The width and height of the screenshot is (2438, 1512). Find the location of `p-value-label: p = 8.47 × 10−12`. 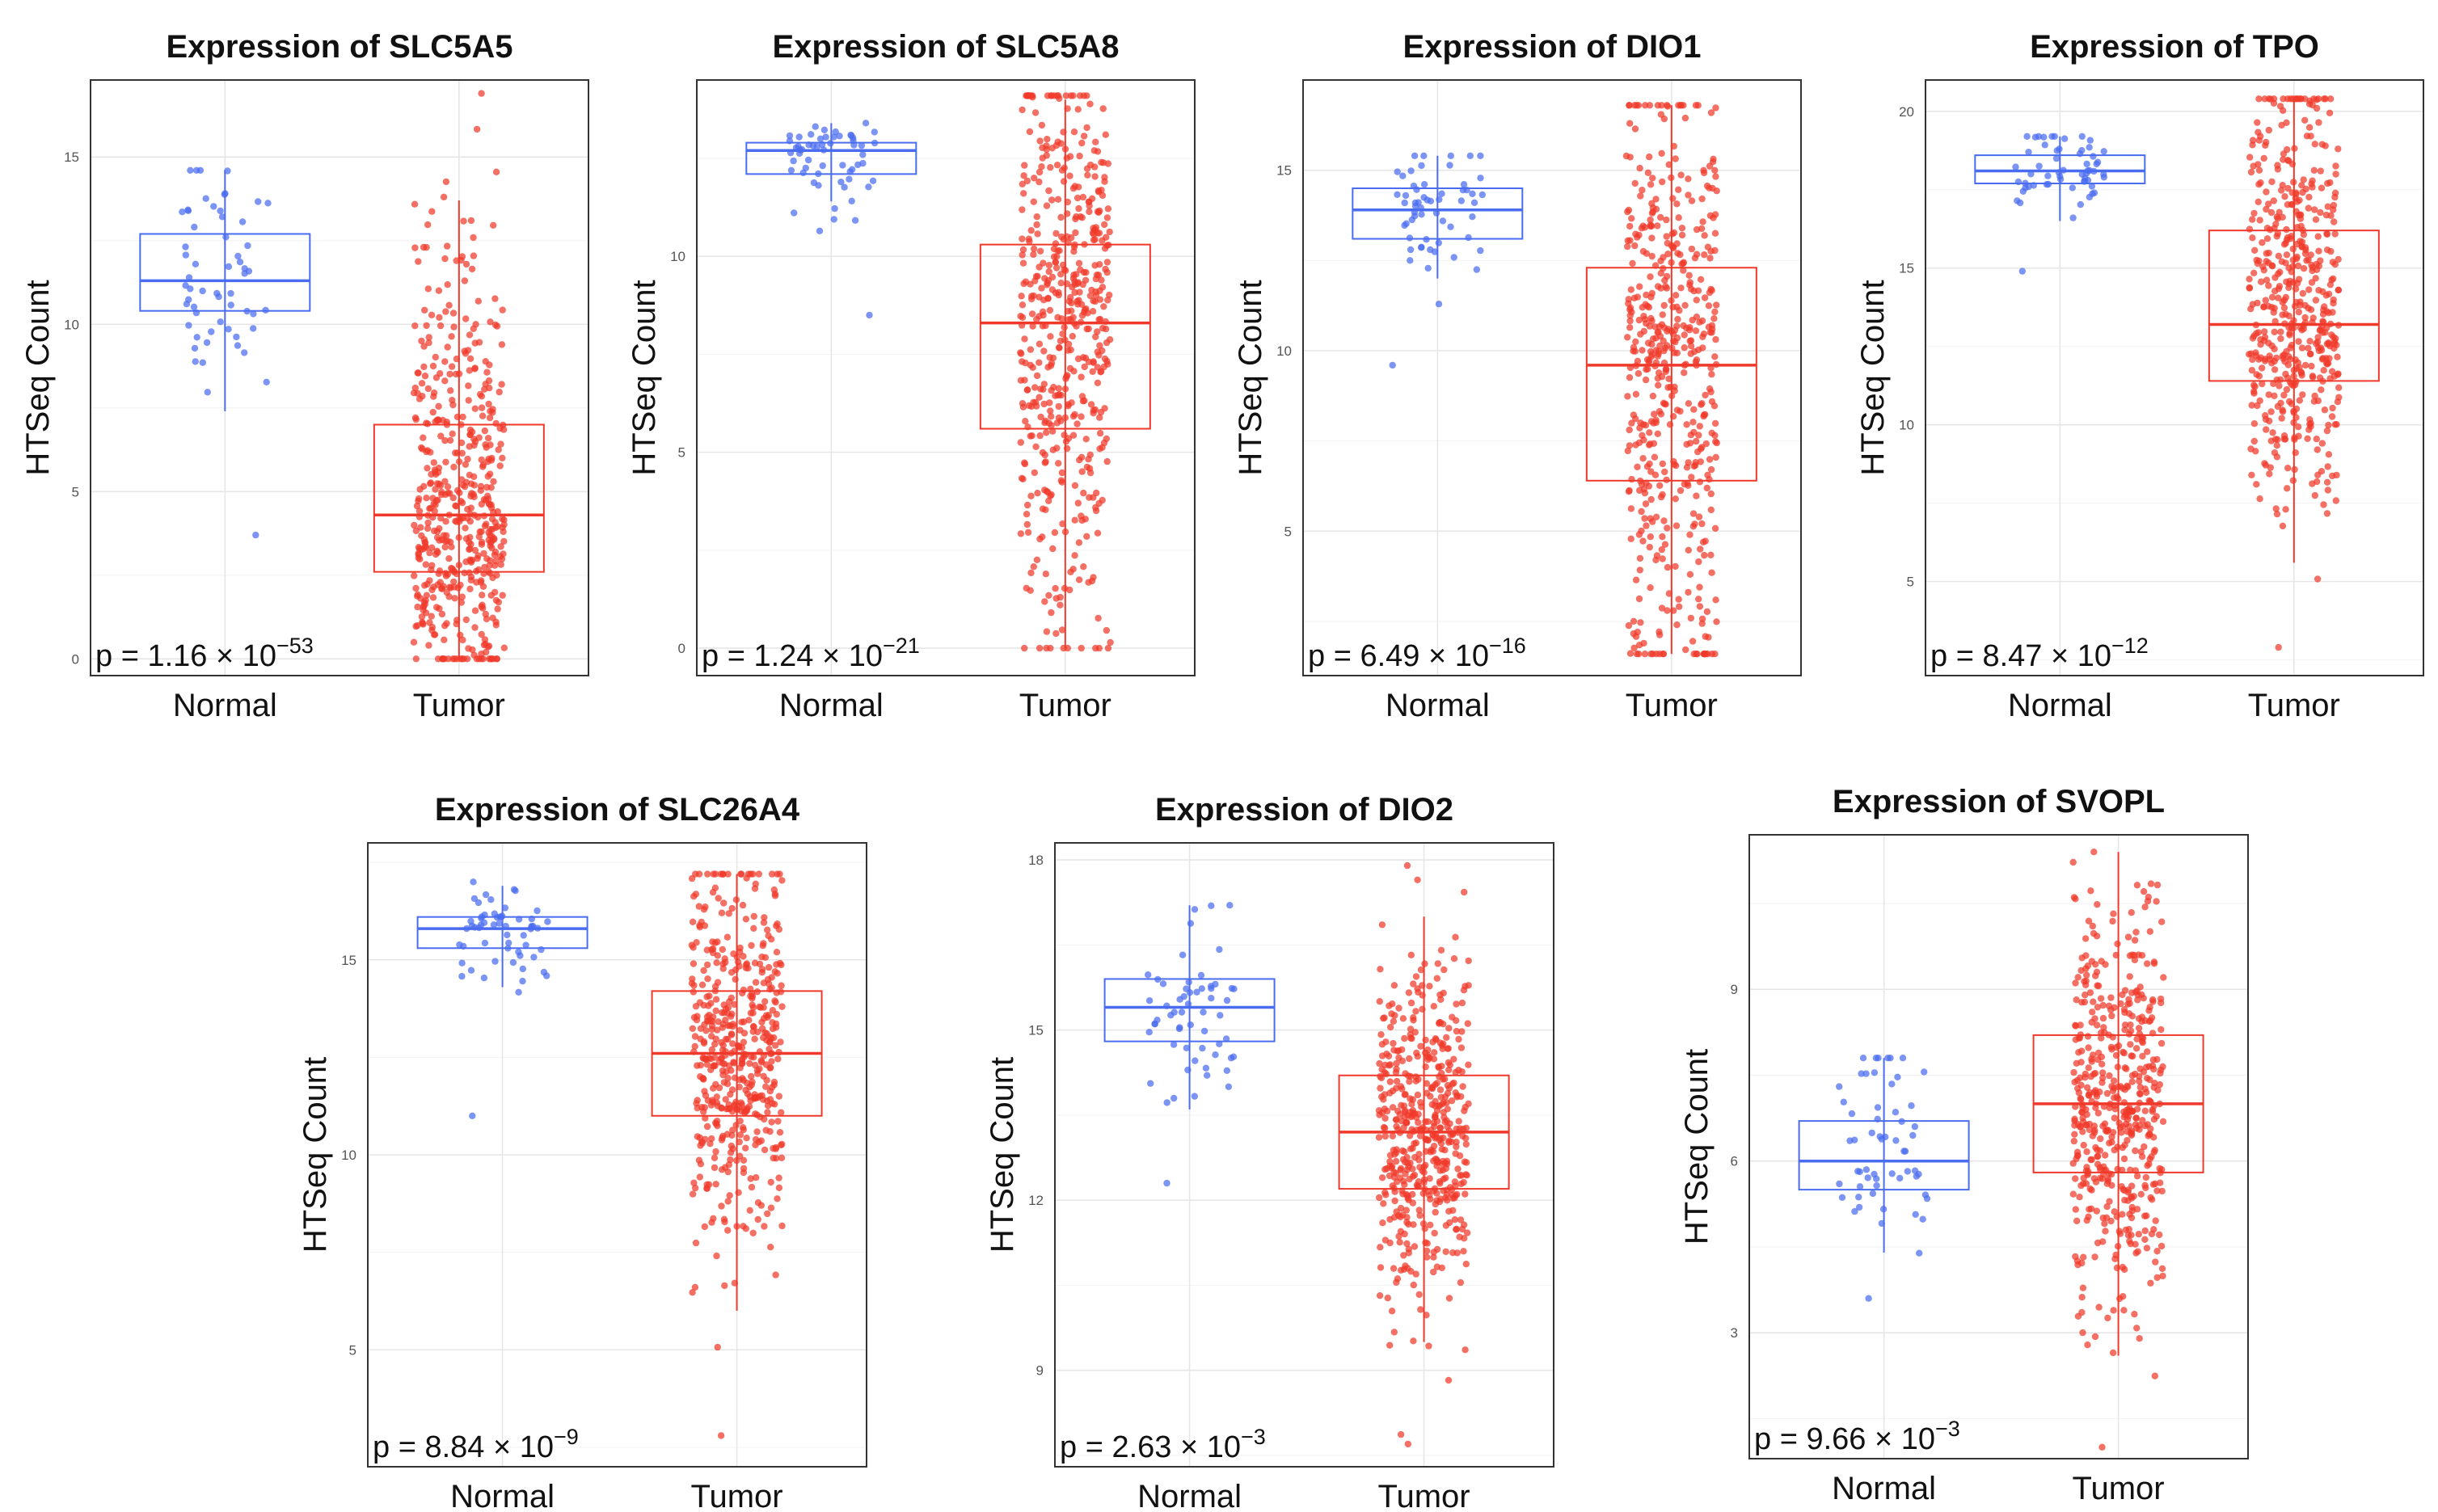

p-value-label: p = 8.47 × 10−12 is located at coordinates (2039, 653).